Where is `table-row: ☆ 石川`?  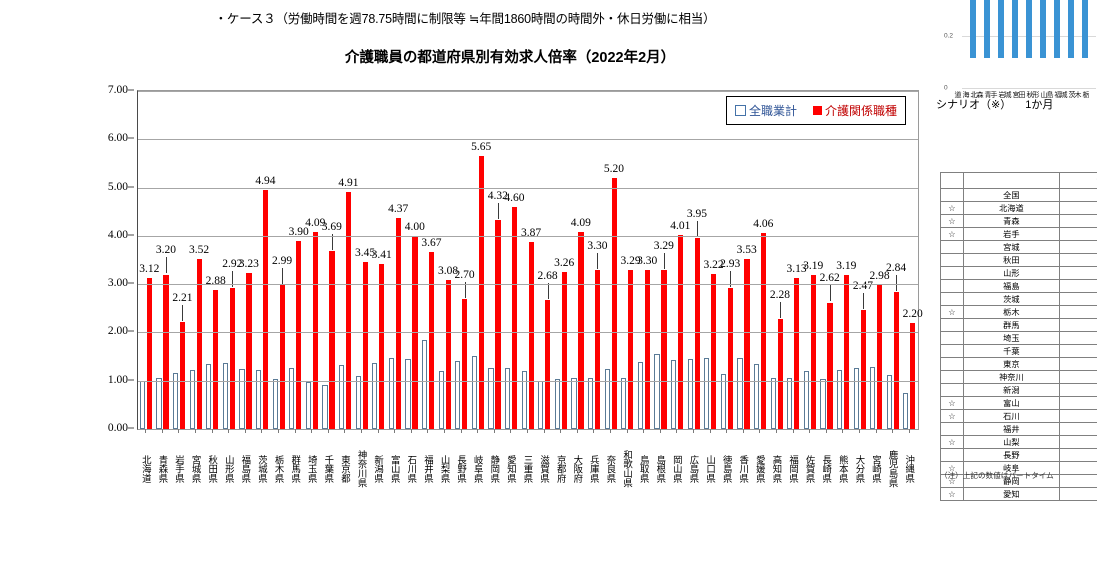
table-row: ☆ 石川 is located at coordinates (1018, 416).